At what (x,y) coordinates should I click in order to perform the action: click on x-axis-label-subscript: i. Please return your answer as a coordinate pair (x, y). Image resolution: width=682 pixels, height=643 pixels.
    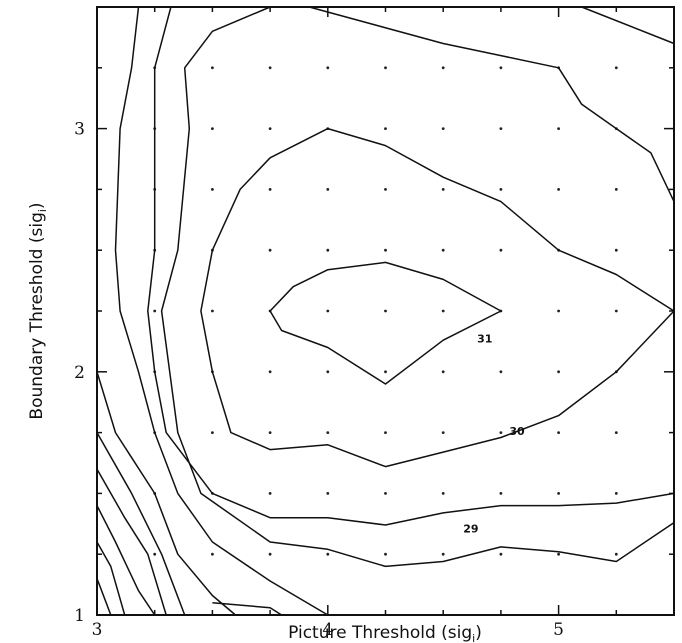
    Looking at the image, I should click on (473, 637).